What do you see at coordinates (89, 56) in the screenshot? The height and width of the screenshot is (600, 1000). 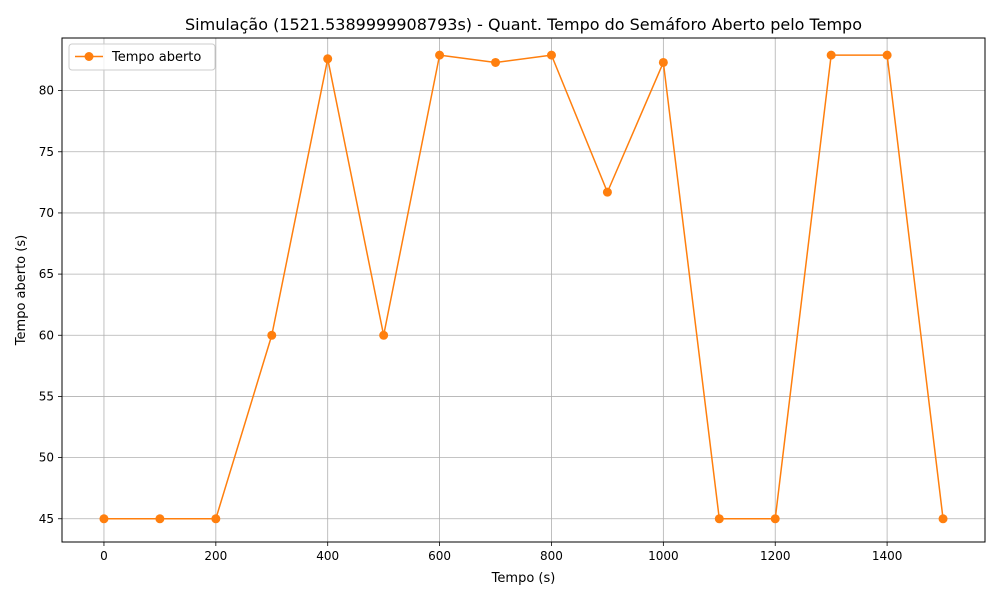 I see `legend-marker-swatch` at bounding box center [89, 56].